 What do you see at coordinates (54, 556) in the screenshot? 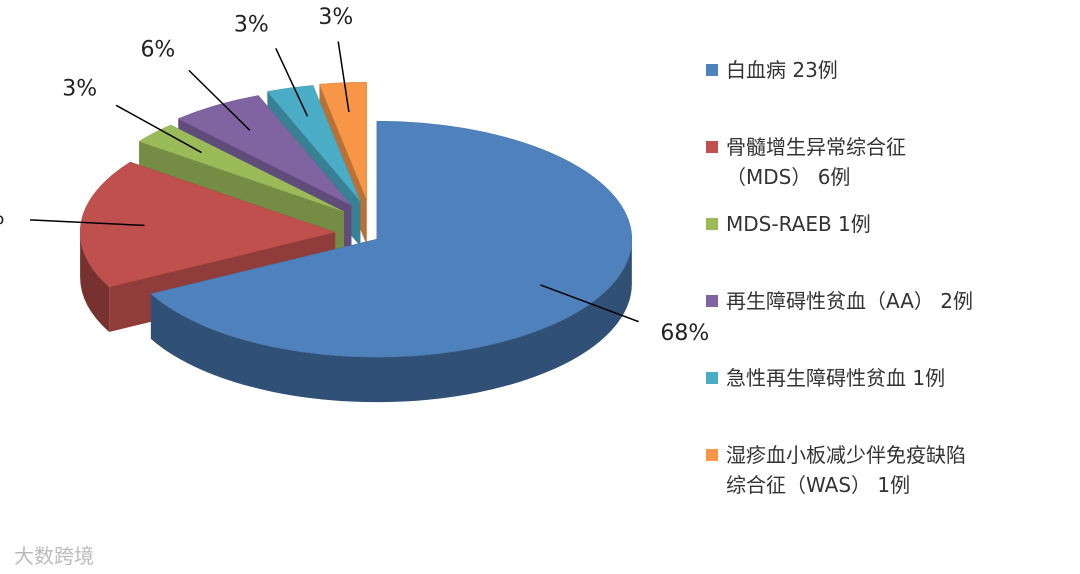
I see `watermark: 大数跨境` at bounding box center [54, 556].